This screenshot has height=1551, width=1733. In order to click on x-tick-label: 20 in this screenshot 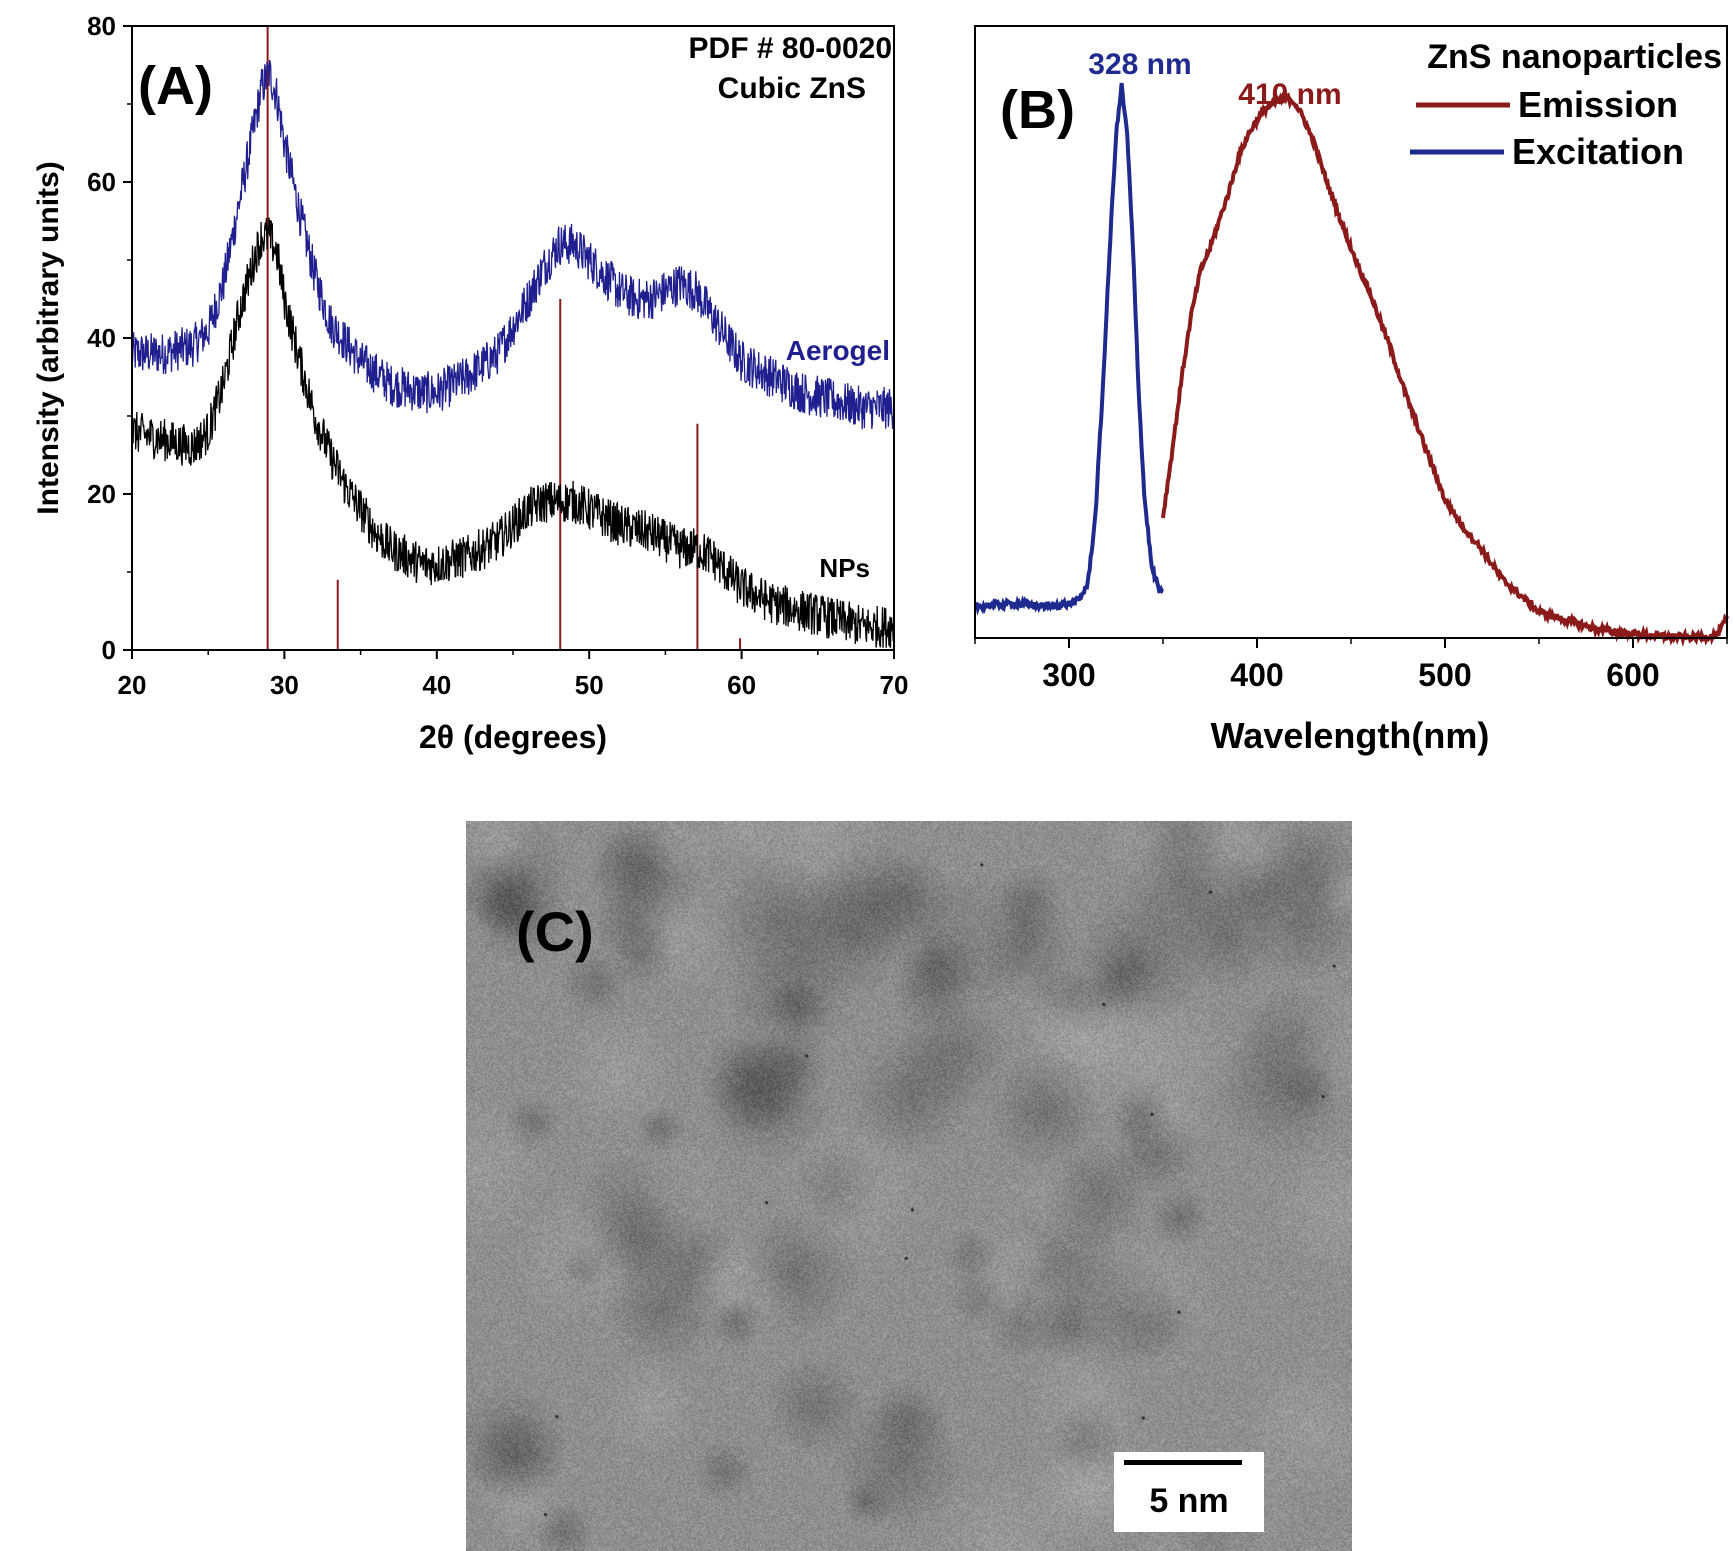, I will do `click(132, 685)`.